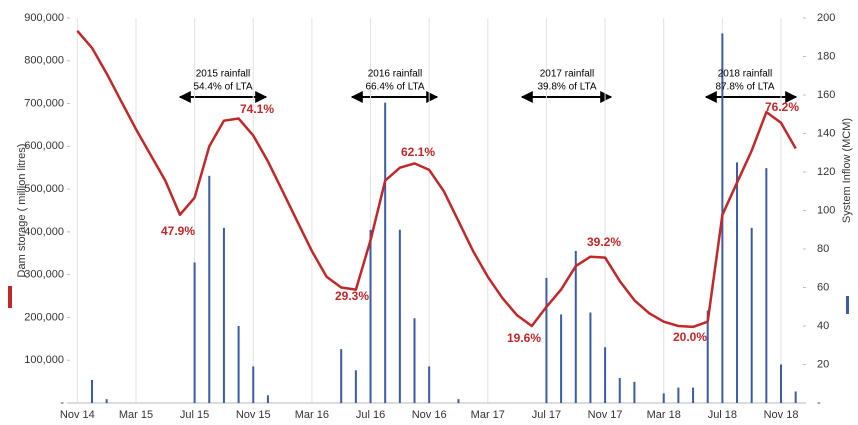 The width and height of the screenshot is (858, 425). What do you see at coordinates (352, 296) in the screenshot?
I see `percent-annotation: 29.3%` at bounding box center [352, 296].